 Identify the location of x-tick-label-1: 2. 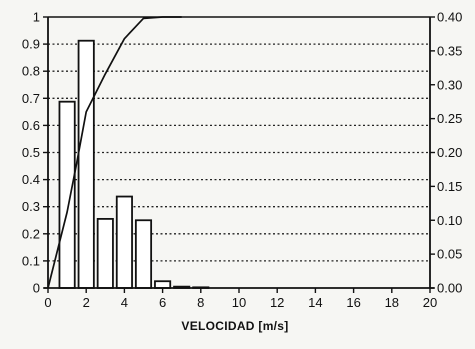
(86, 302).